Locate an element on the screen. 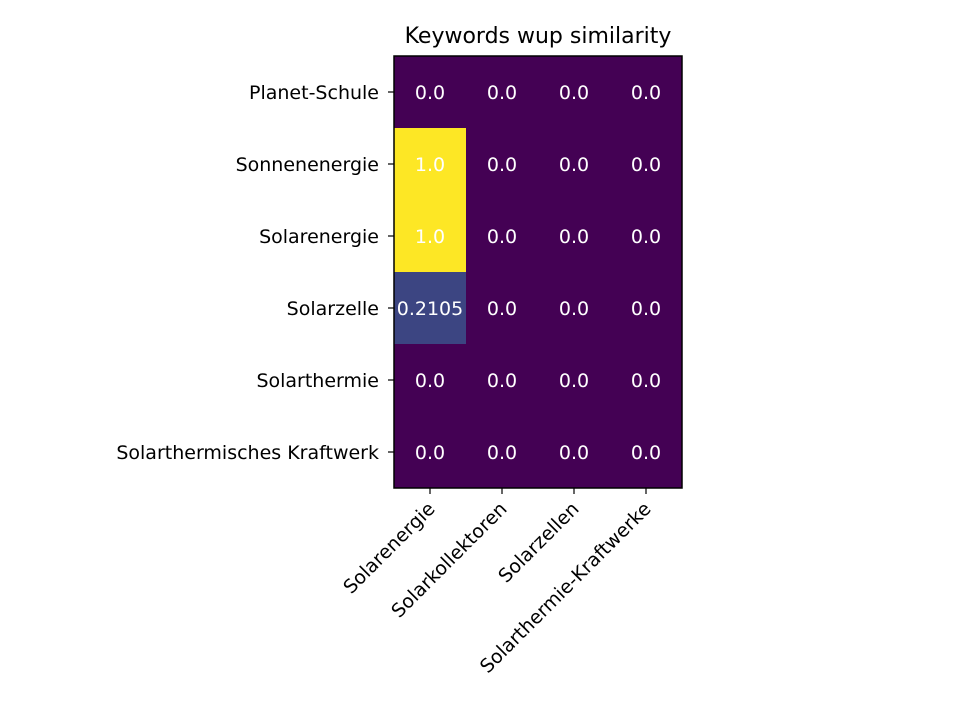 Image resolution: width=960 pixels, height=720 pixels. cell-value-label: 0.2105 is located at coordinates (430, 309).